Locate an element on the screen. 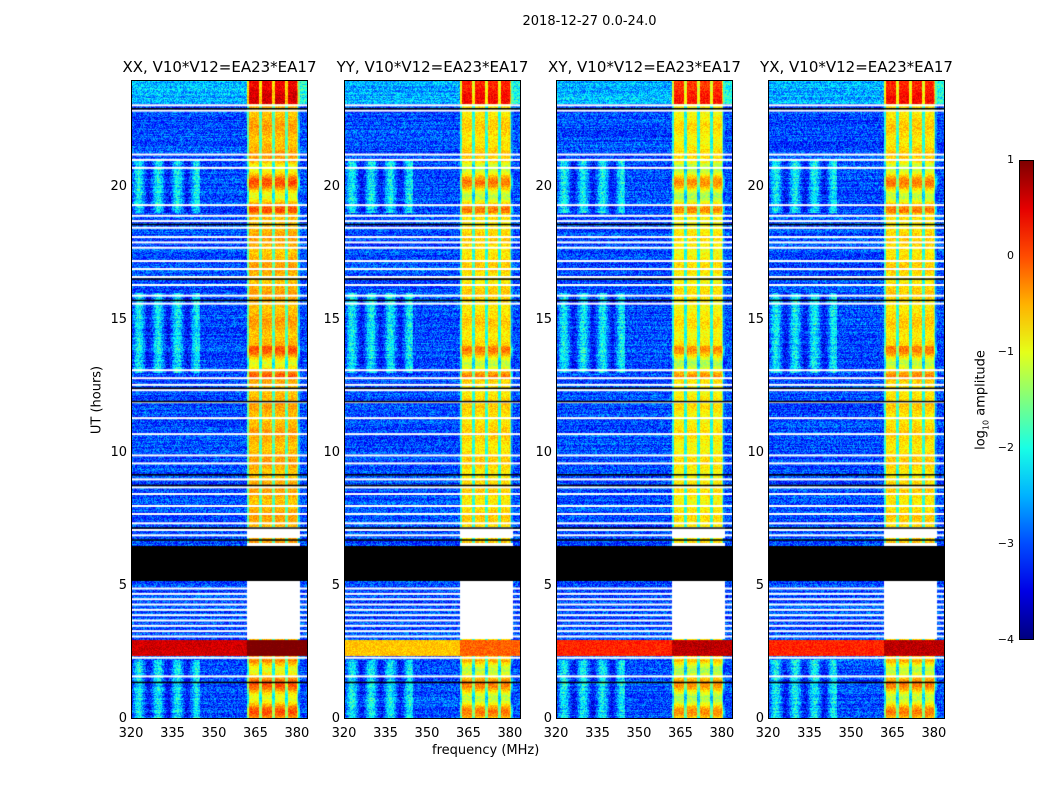 The height and width of the screenshot is (800, 1050). colorbar is located at coordinates (1026, 400).